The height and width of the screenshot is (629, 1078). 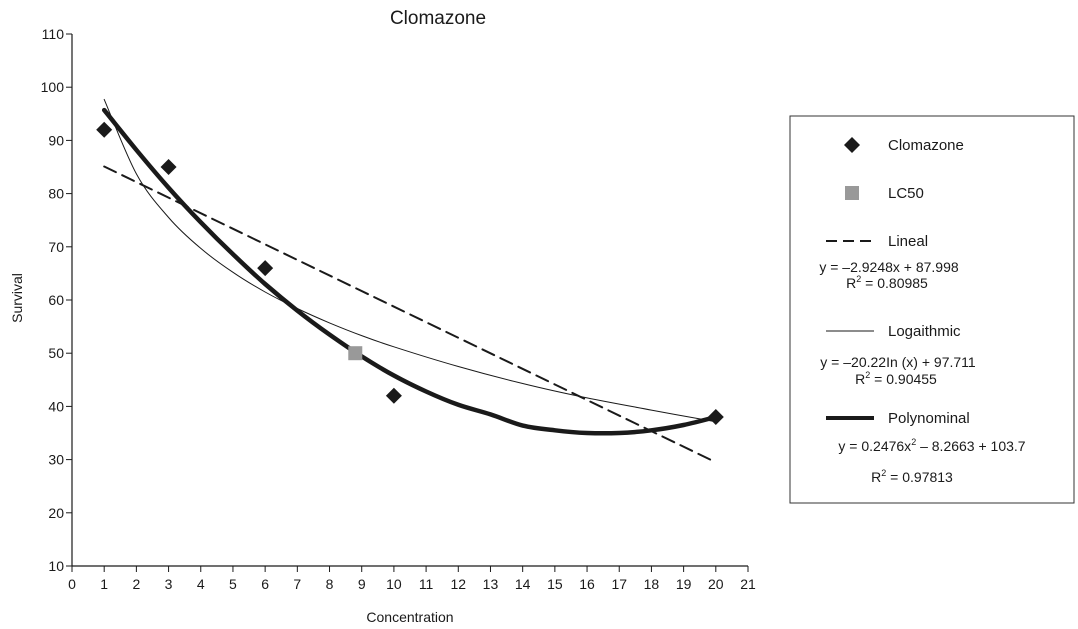 What do you see at coordinates (56, 353) in the screenshot?
I see `y-tick-label: 50` at bounding box center [56, 353].